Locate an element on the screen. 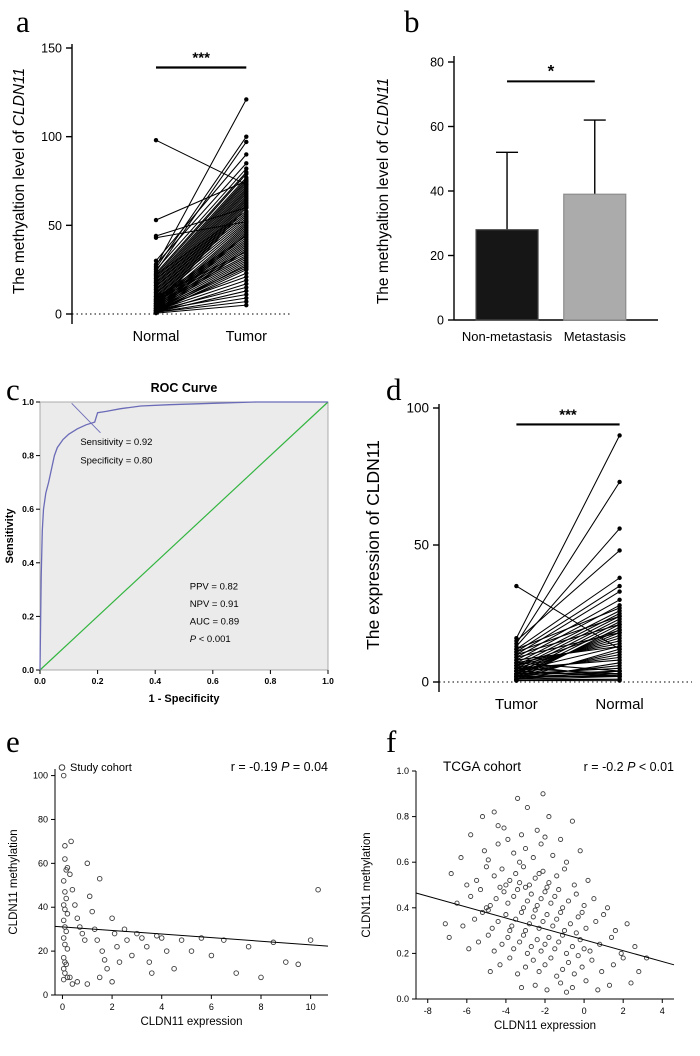 The width and height of the screenshot is (700, 1056). svg-text: r = -0.19 P = 0.04 is located at coordinates (279, 767).